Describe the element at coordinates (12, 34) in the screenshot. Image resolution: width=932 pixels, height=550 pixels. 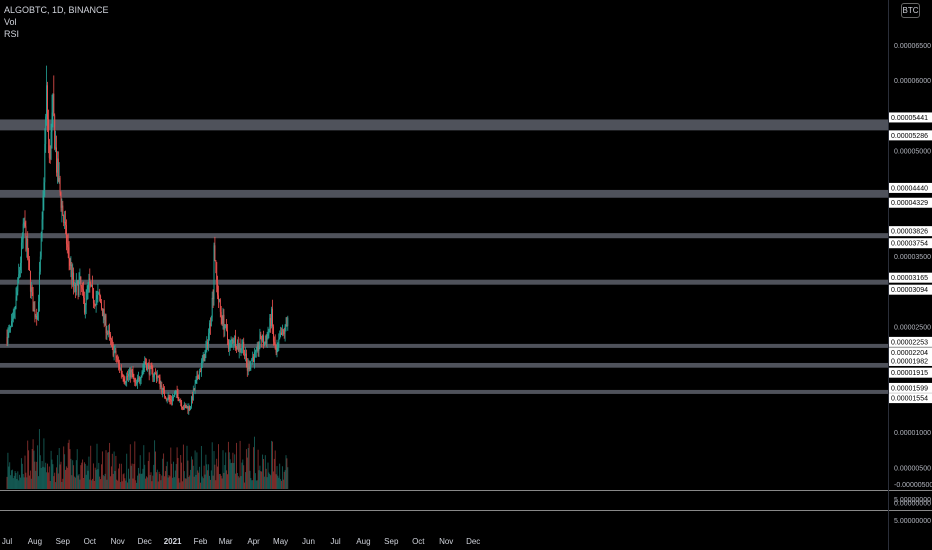
I see `rsi-indicator-label: RSI` at that location.